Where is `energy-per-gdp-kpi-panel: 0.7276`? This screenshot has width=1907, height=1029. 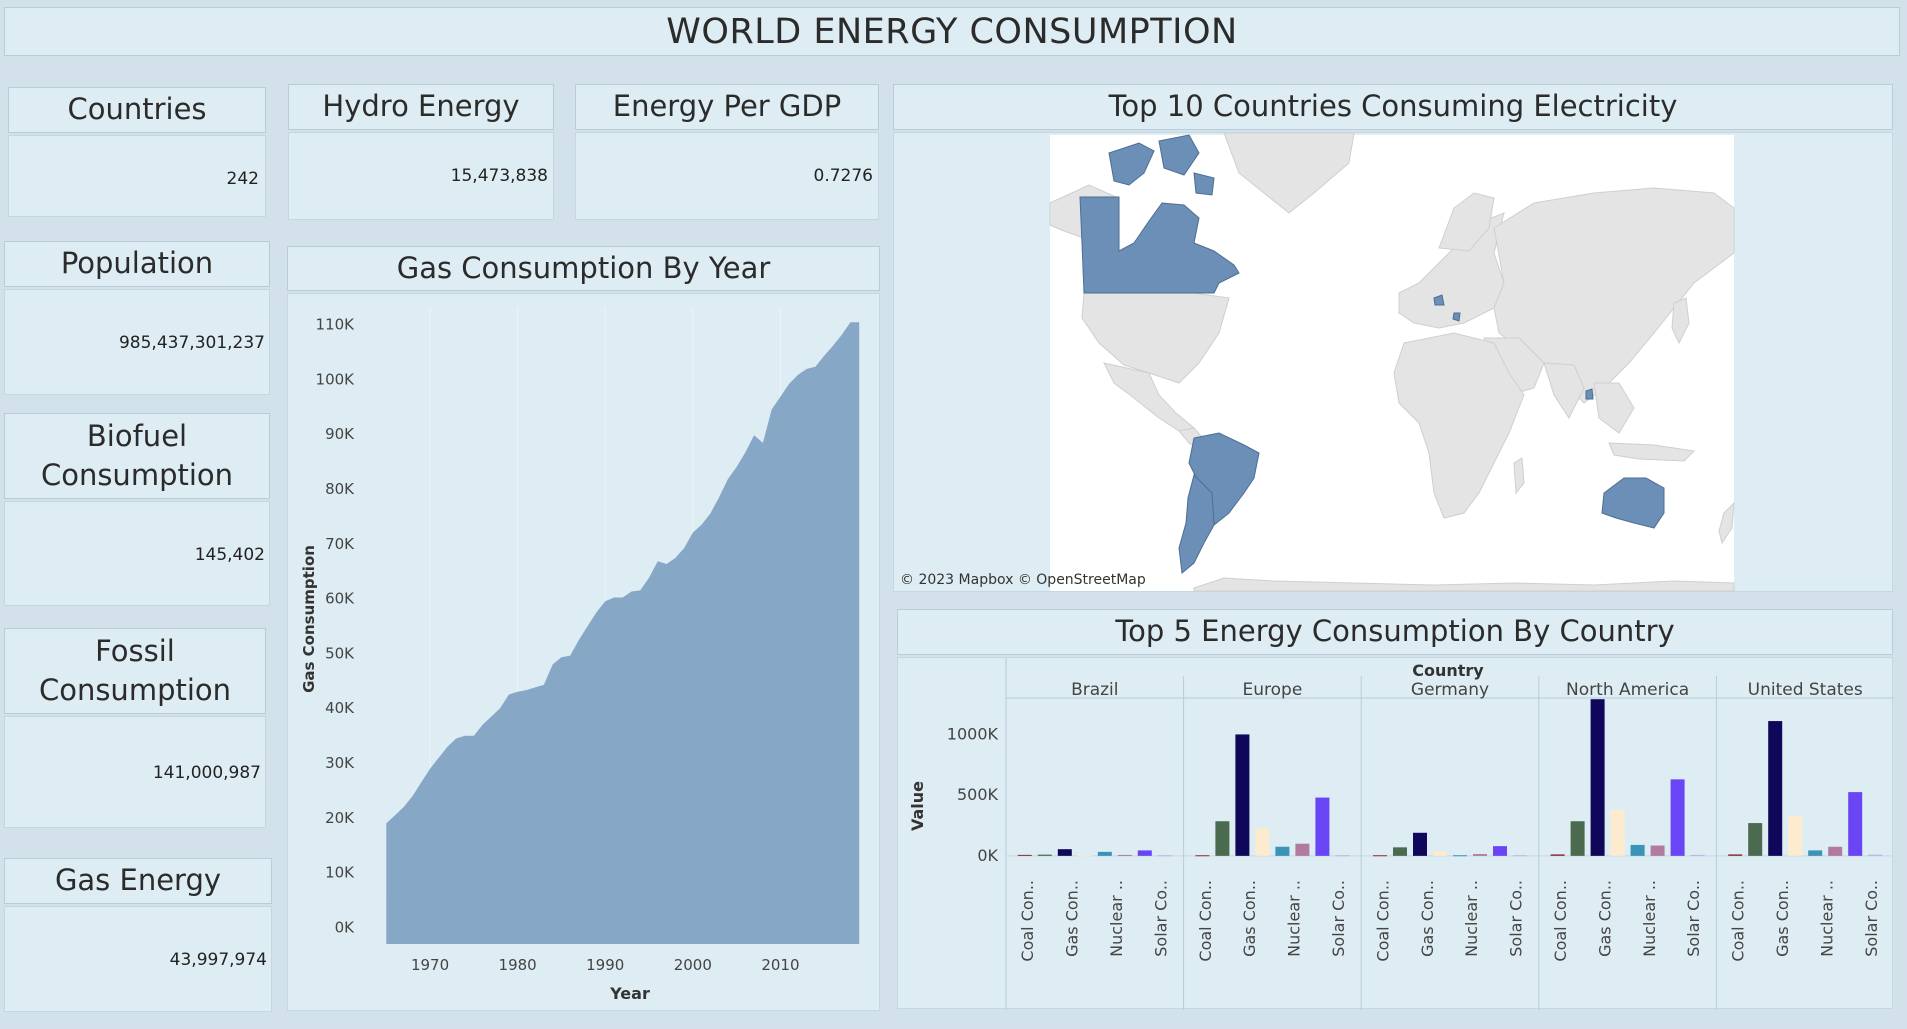 energy-per-gdp-kpi-panel: 0.7276 is located at coordinates (727, 176).